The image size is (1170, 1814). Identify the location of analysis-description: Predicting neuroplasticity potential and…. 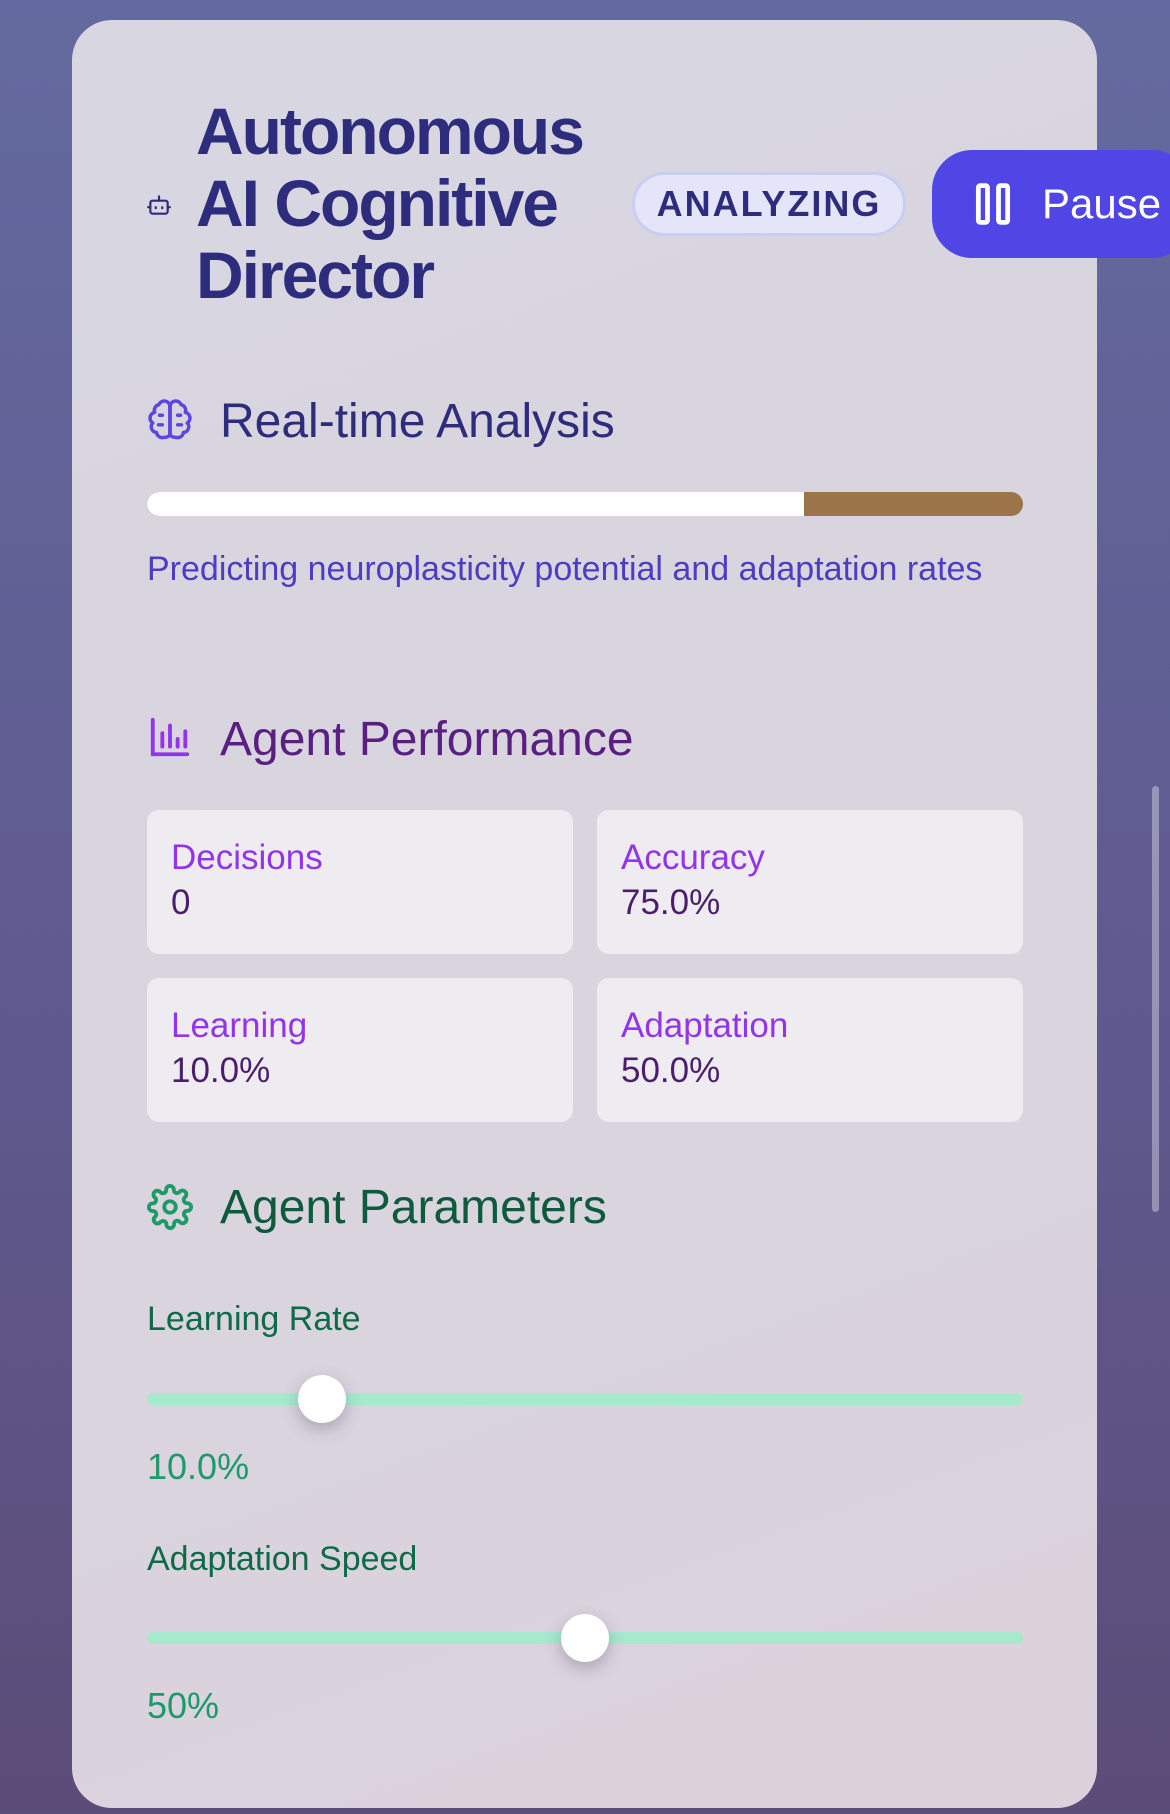
(565, 569).